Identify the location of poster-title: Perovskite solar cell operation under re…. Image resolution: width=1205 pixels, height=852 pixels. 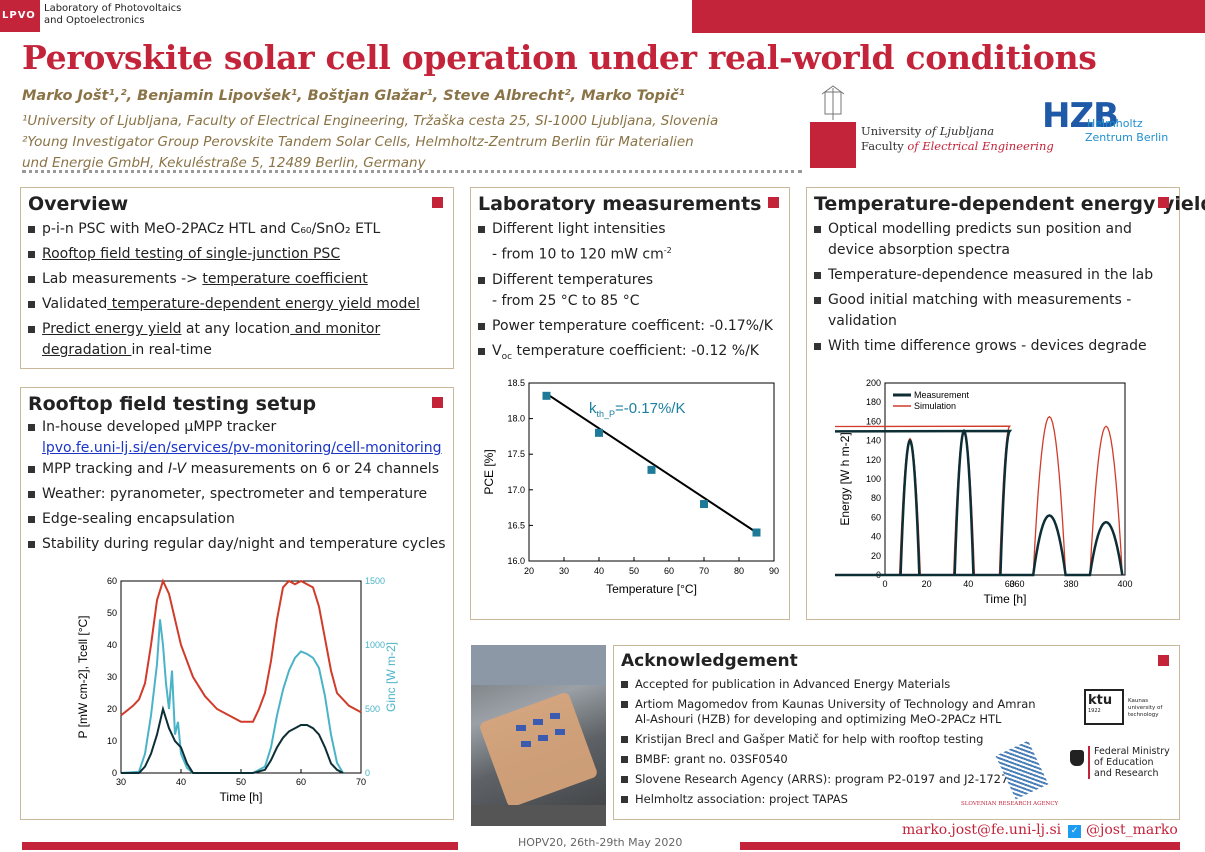
(559, 57).